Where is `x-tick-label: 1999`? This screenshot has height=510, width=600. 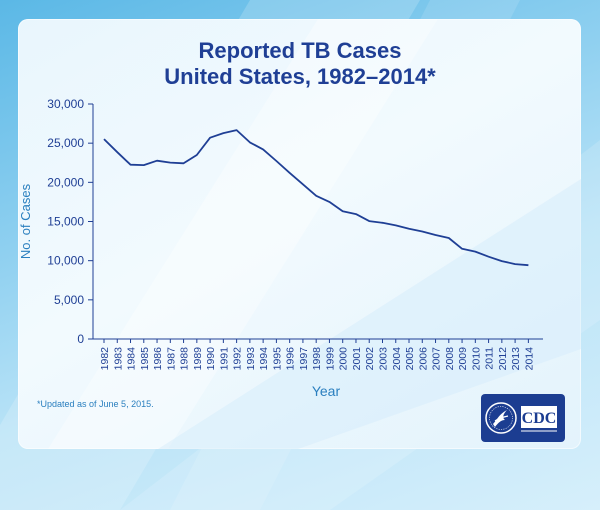
x-tick-label: 1999 is located at coordinates (330, 359).